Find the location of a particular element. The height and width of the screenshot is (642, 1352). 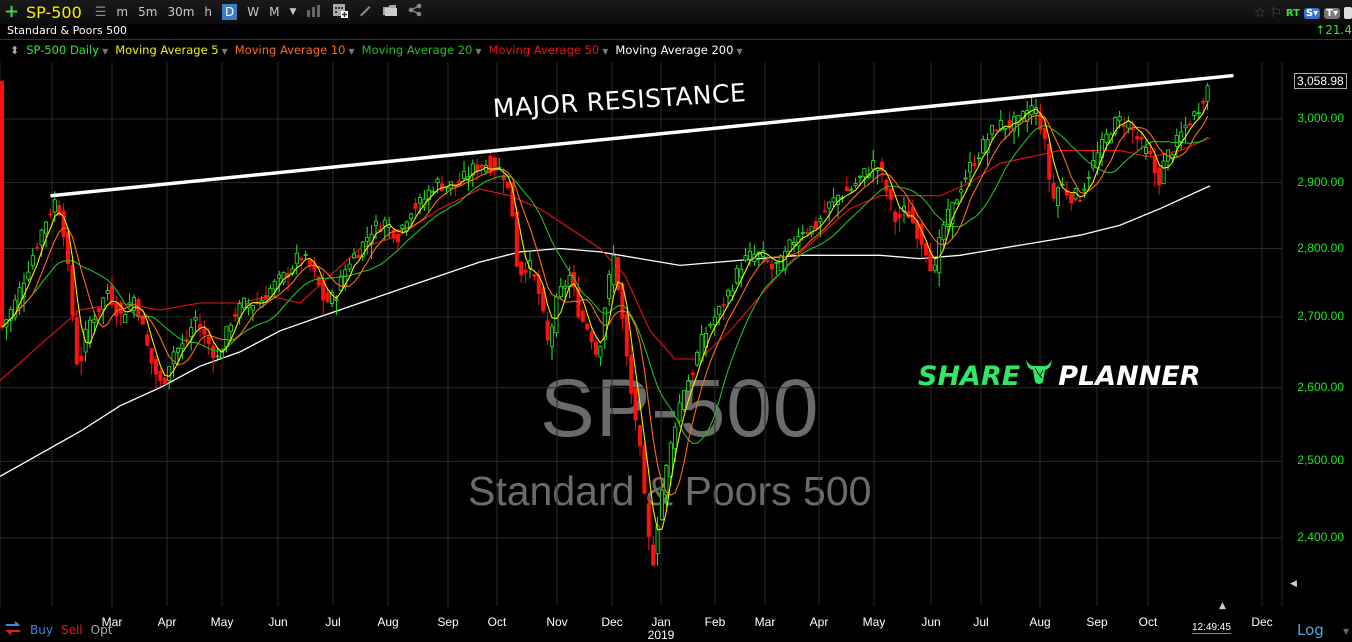

right-controls: ☆ ⚐ RT S▾ T▾ is located at coordinates (1303, 13).